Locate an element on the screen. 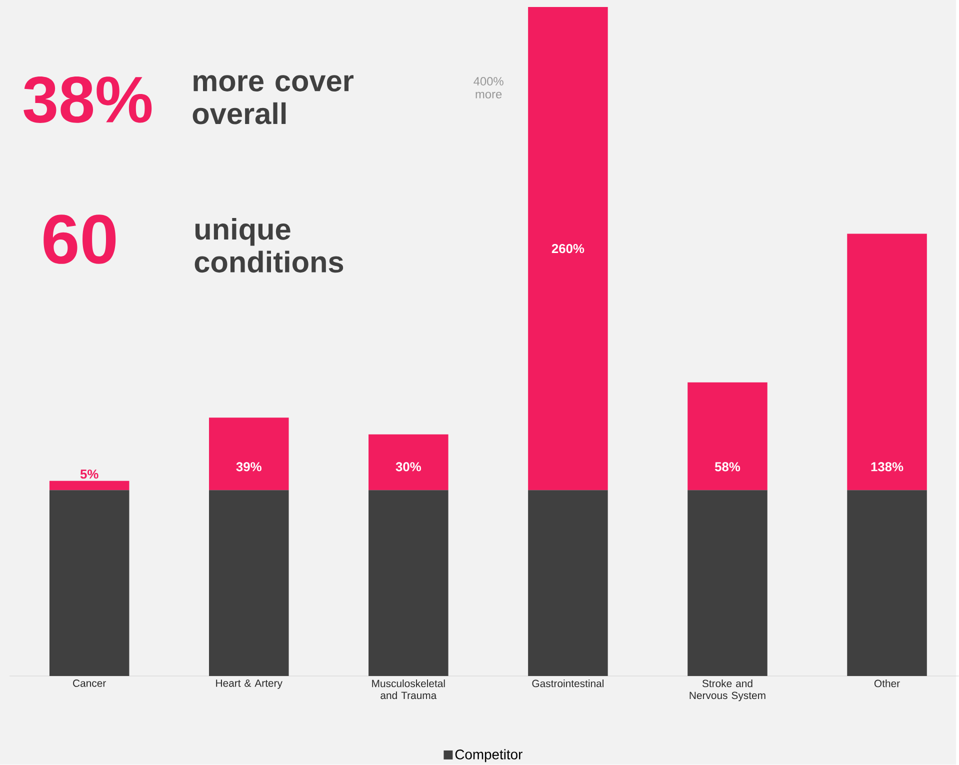  x-tick-label: Gastrointestinal is located at coordinates (568, 684).